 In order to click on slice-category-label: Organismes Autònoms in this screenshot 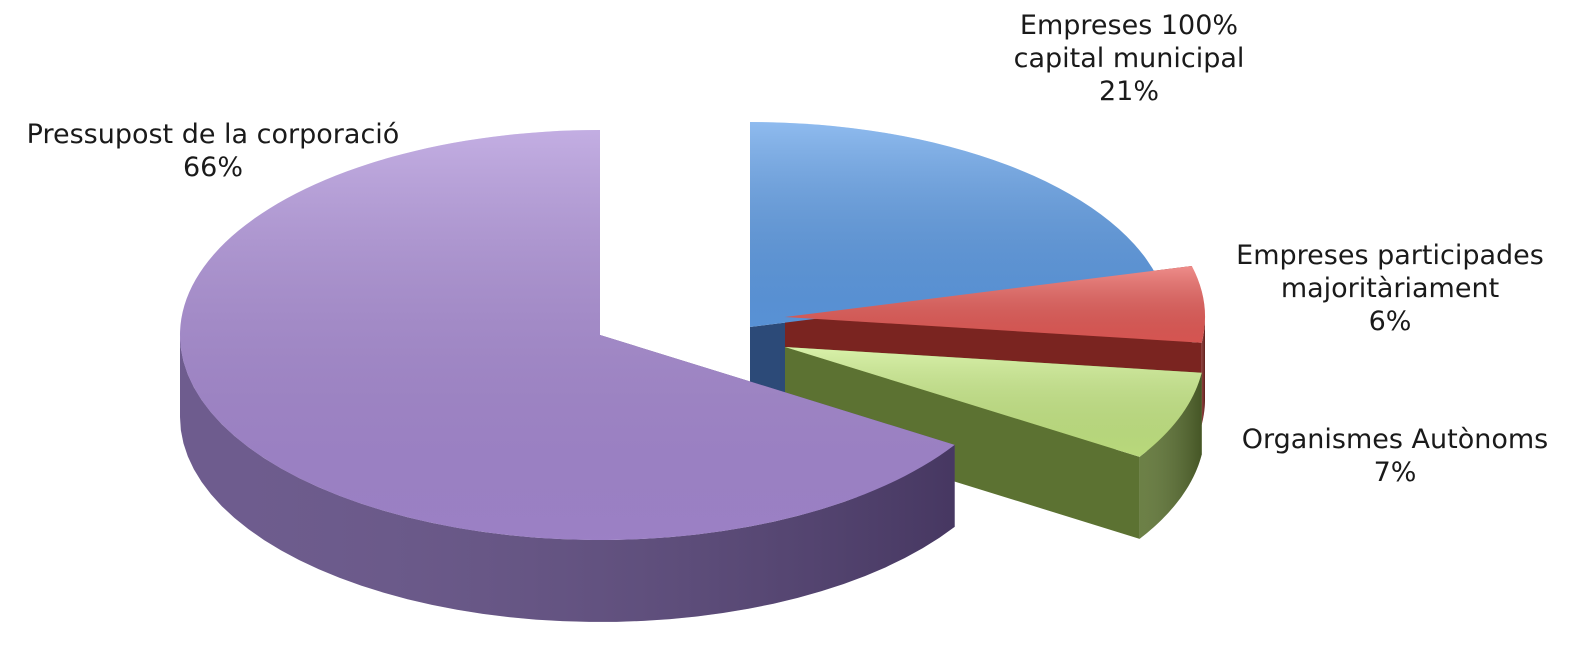, I will do `click(1395, 439)`.